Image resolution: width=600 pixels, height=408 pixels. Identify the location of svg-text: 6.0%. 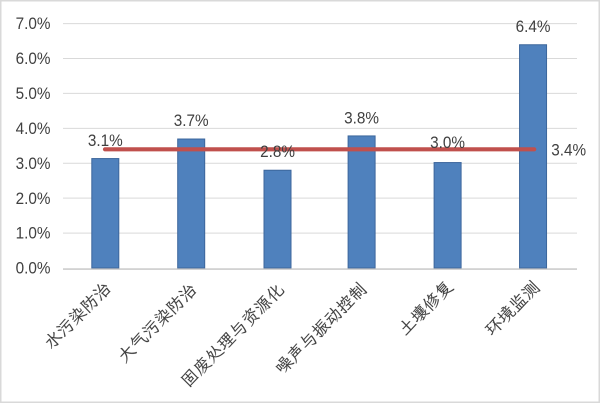
(33, 60).